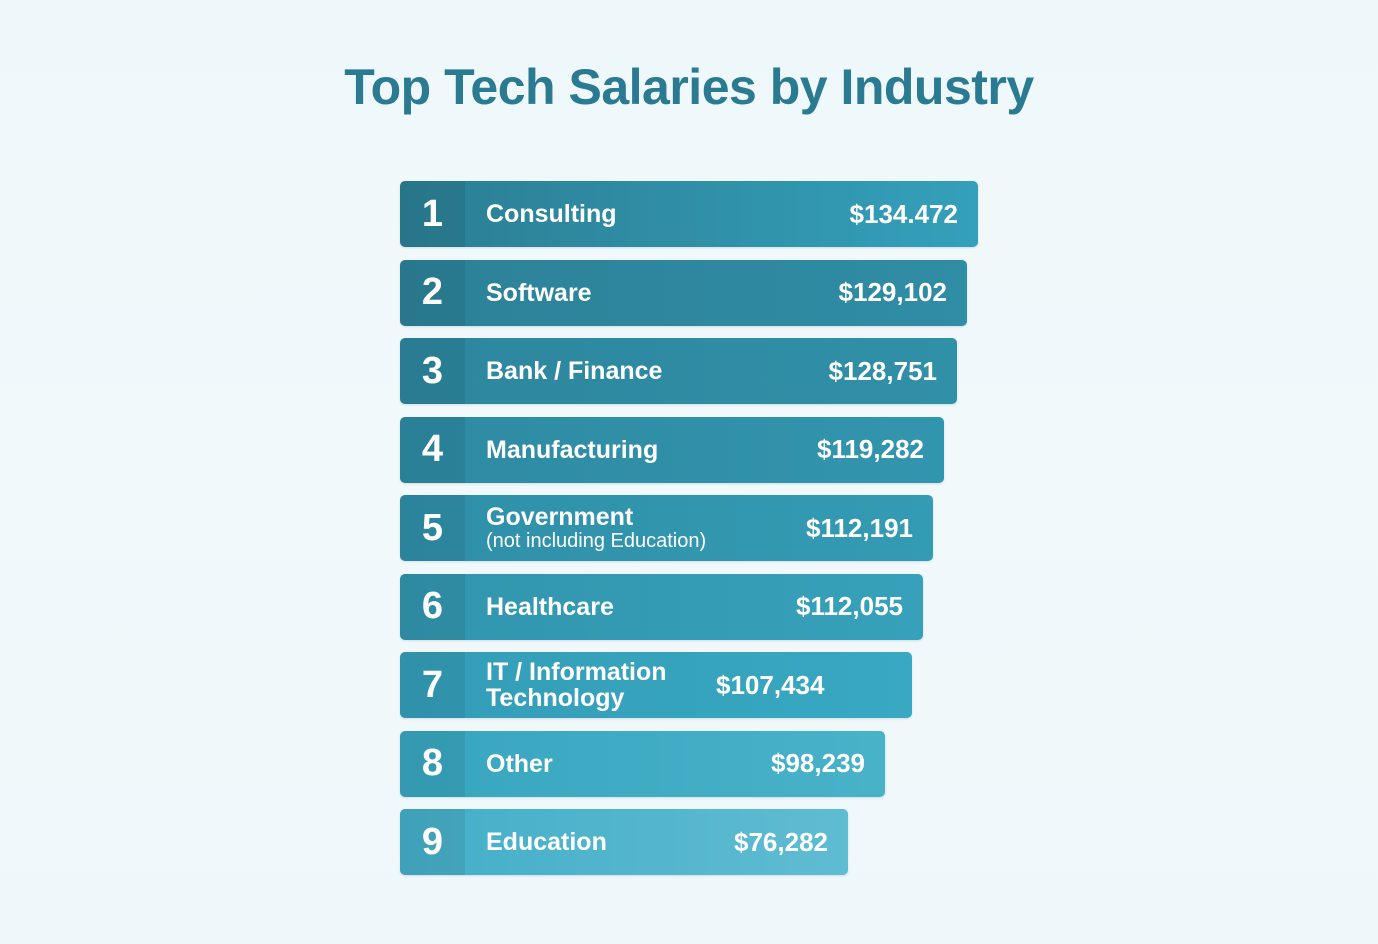  Describe the element at coordinates (432, 763) in the screenshot. I see `rank-number: 8` at that location.